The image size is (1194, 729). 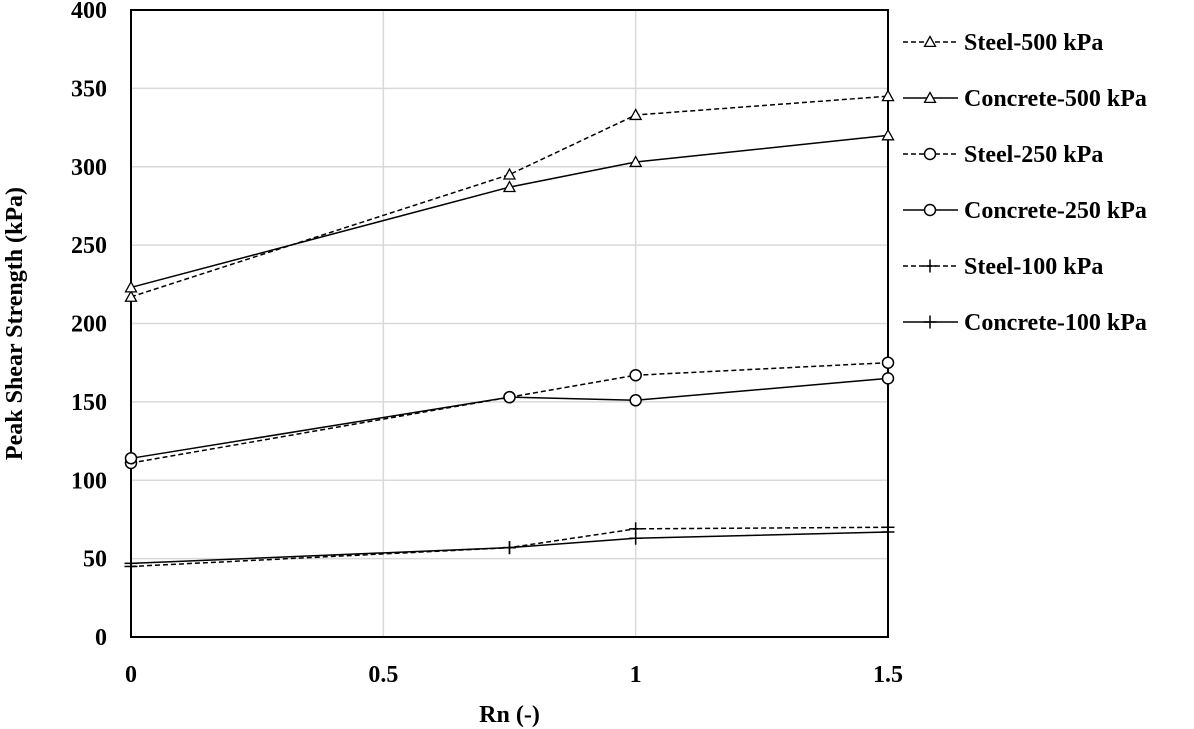 I want to click on legend-item: Concrete-500 kPa, so click(x=1025, y=99).